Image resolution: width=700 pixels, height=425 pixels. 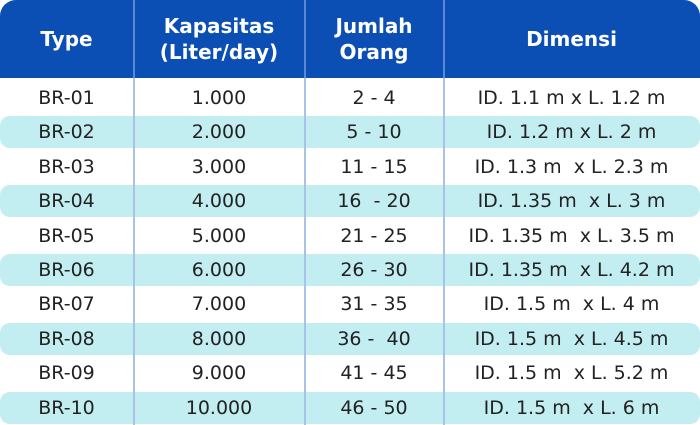 I want to click on table-row: BR-03 3.000 11 - 15 ID. 1.3 m x L. 2.3 m, so click(x=350, y=167).